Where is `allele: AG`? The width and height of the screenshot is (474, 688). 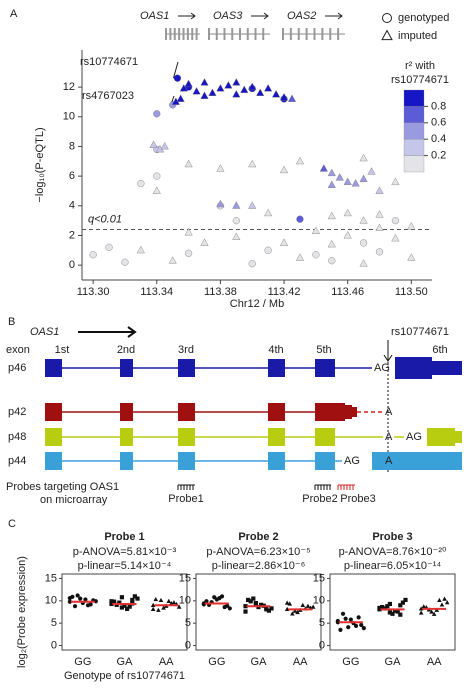 allele: AG is located at coordinates (352, 461).